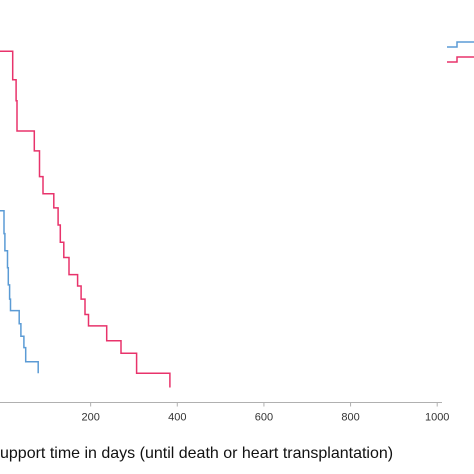  What do you see at coordinates (350, 418) in the screenshot?
I see `x-tick-label-800: 800` at bounding box center [350, 418].